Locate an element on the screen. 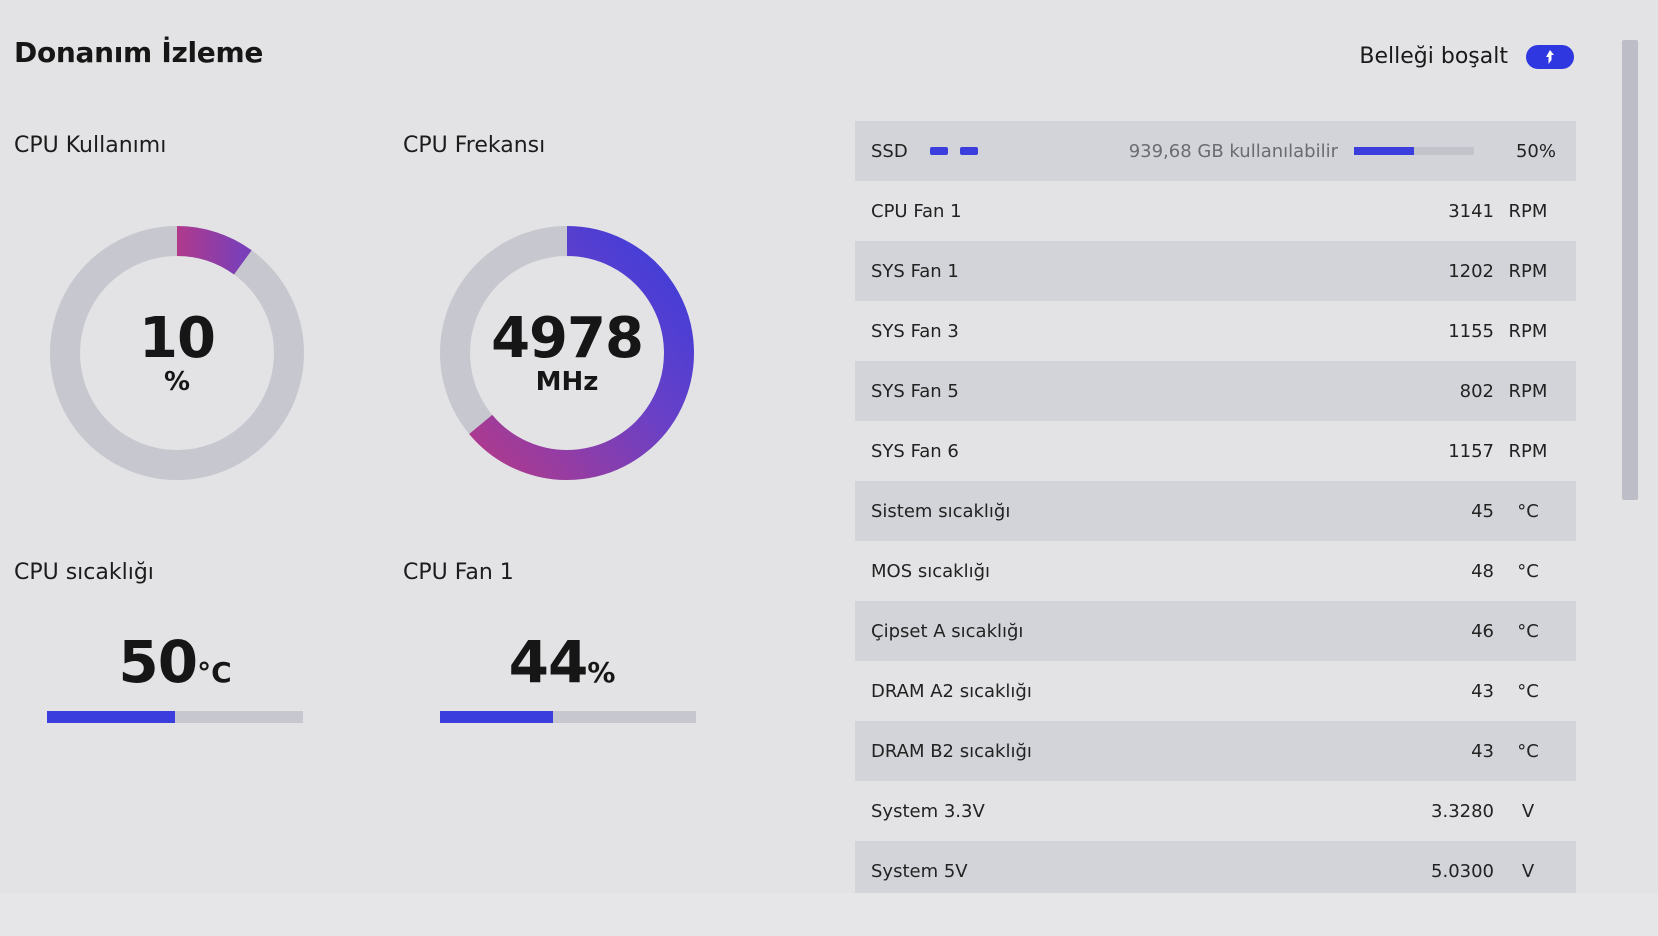 This screenshot has height=936, width=1658. sensor-row: System 5V 5.0300 V is located at coordinates (1215, 871).